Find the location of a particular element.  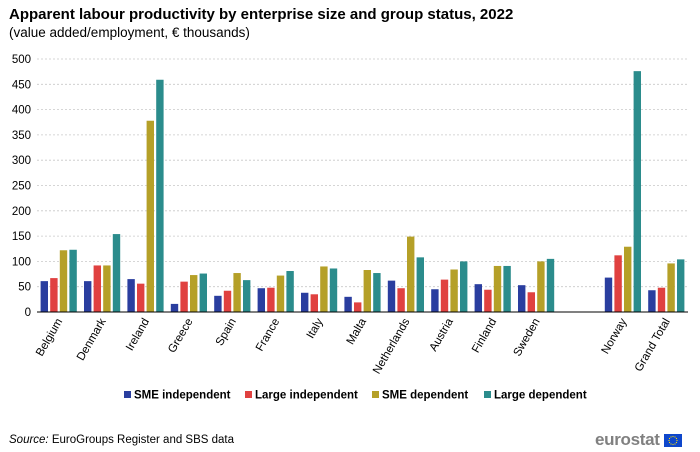

y-tick-label: 500 is located at coordinates (21, 60).